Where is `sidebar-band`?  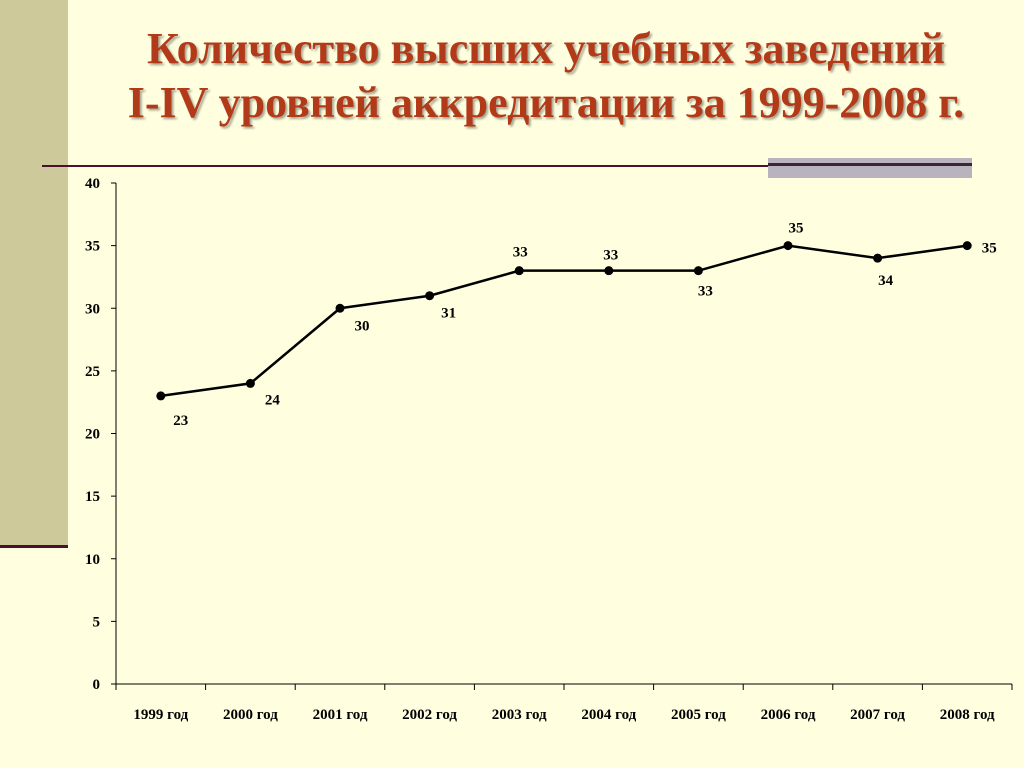
sidebar-band is located at coordinates (34, 274).